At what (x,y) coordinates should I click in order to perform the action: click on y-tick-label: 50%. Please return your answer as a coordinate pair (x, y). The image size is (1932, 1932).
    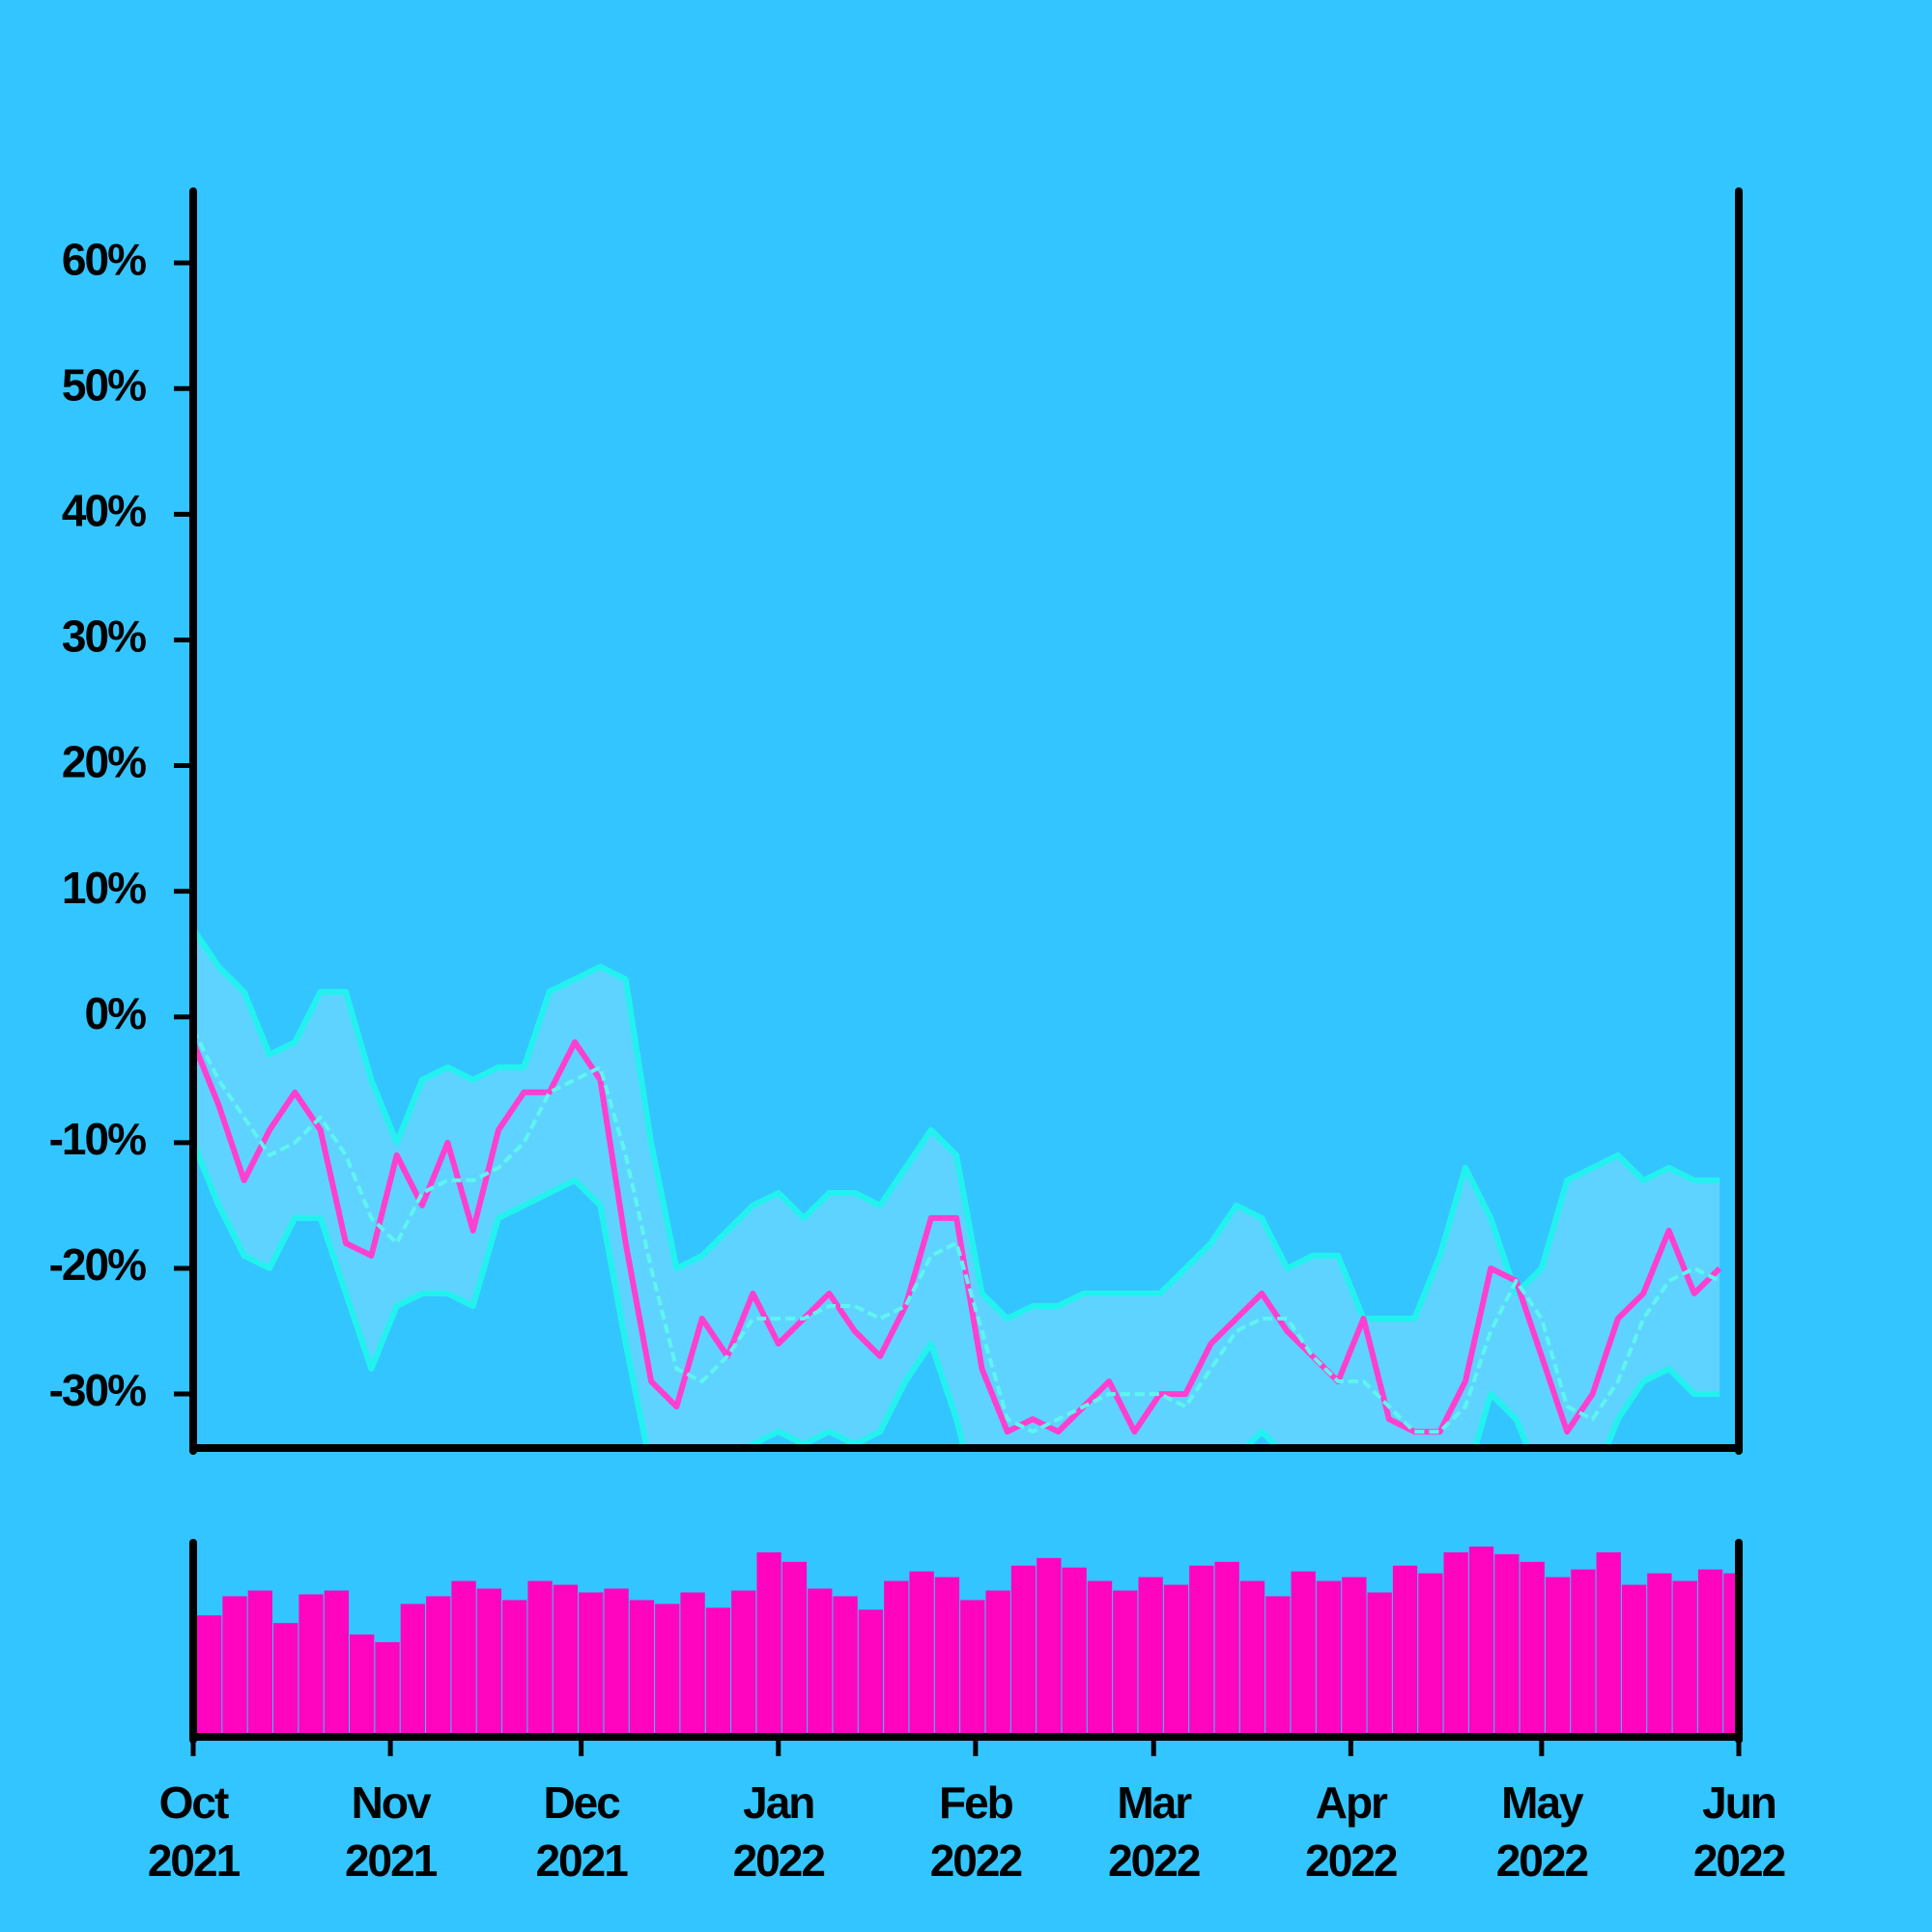
    Looking at the image, I should click on (104, 384).